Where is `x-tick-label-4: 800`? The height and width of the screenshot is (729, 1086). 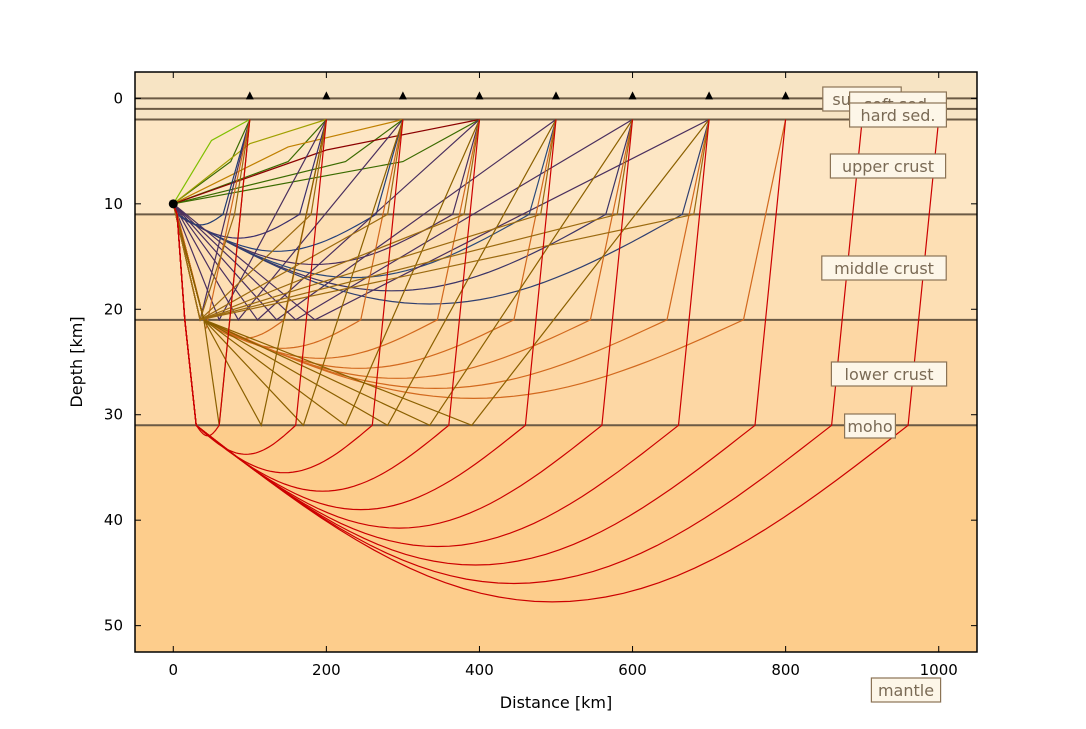
x-tick-label-4: 800 is located at coordinates (785, 670).